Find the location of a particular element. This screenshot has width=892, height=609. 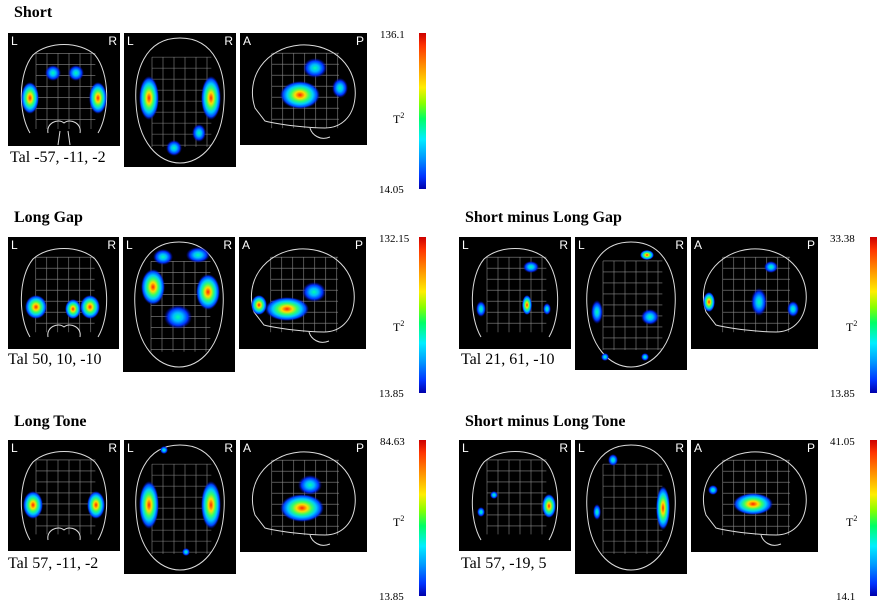

colorbar-min: 14.05 is located at coordinates (391, 190).